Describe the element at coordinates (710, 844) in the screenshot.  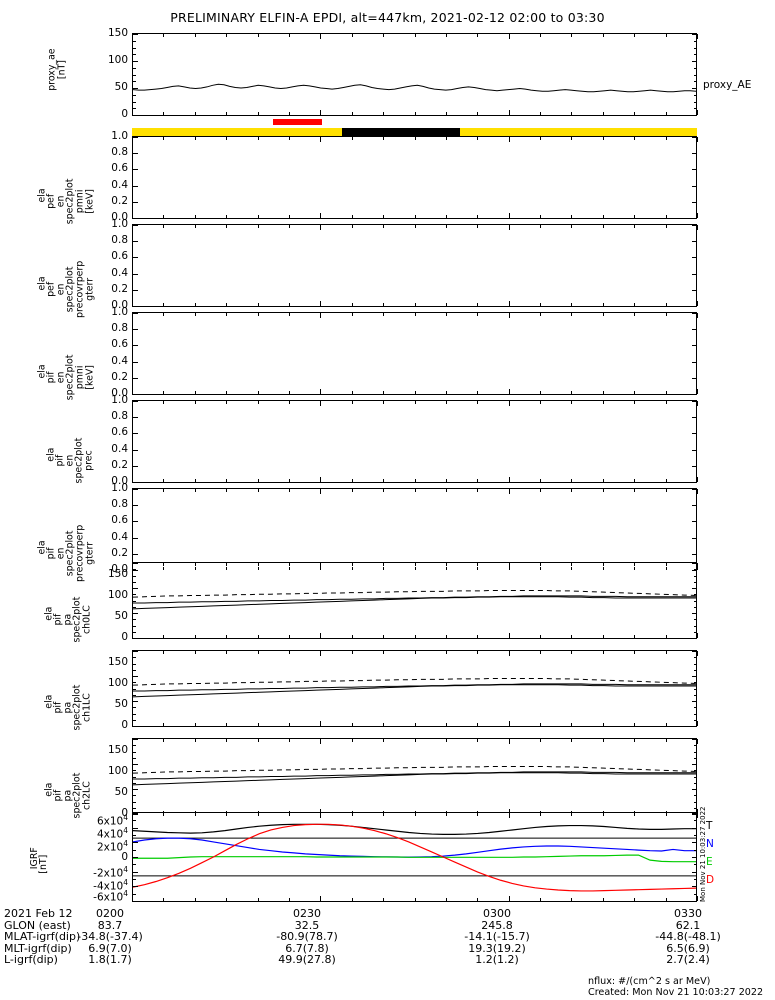
I see `igrf-legend-N: N` at that location.